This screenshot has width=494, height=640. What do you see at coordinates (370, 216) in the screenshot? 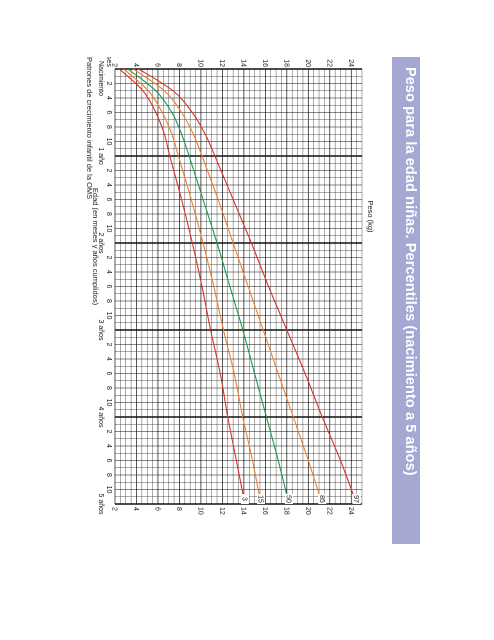
I see `y-axis-label: Peso (kg)` at bounding box center [370, 216].